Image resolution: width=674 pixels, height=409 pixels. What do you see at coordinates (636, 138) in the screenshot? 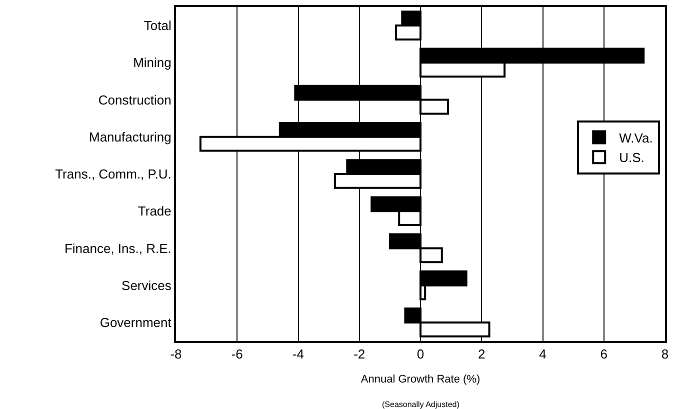
I see `legend-label: W.Va.` at bounding box center [636, 138].